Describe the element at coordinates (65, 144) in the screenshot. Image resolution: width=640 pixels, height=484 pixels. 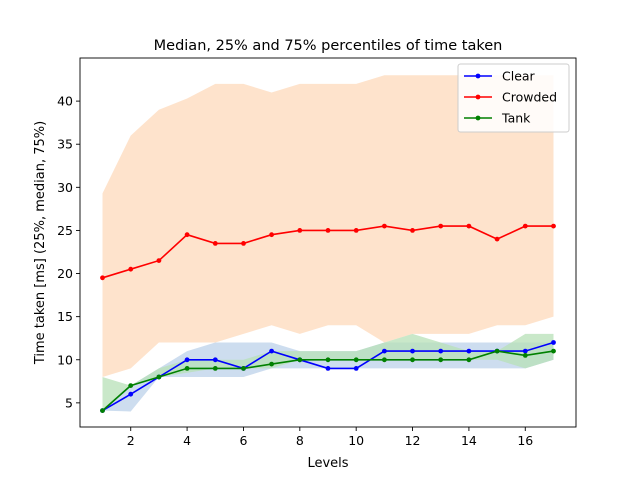
I see `y-tick-label: 35` at that location.